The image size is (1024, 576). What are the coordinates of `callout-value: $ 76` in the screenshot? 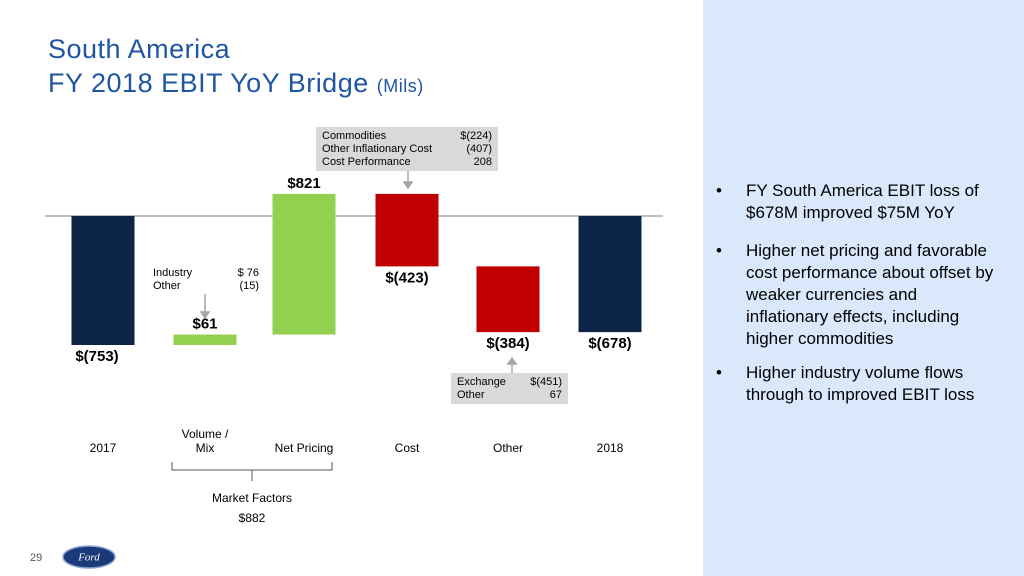 It's located at (248, 273).